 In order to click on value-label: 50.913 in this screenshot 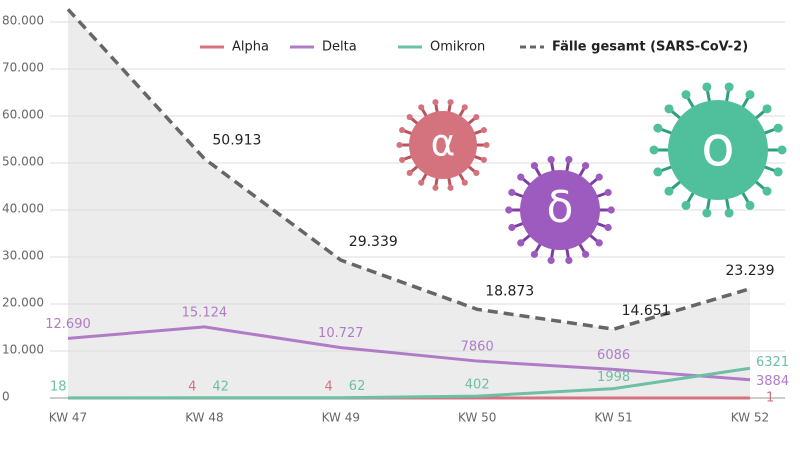, I will do `click(236, 141)`.